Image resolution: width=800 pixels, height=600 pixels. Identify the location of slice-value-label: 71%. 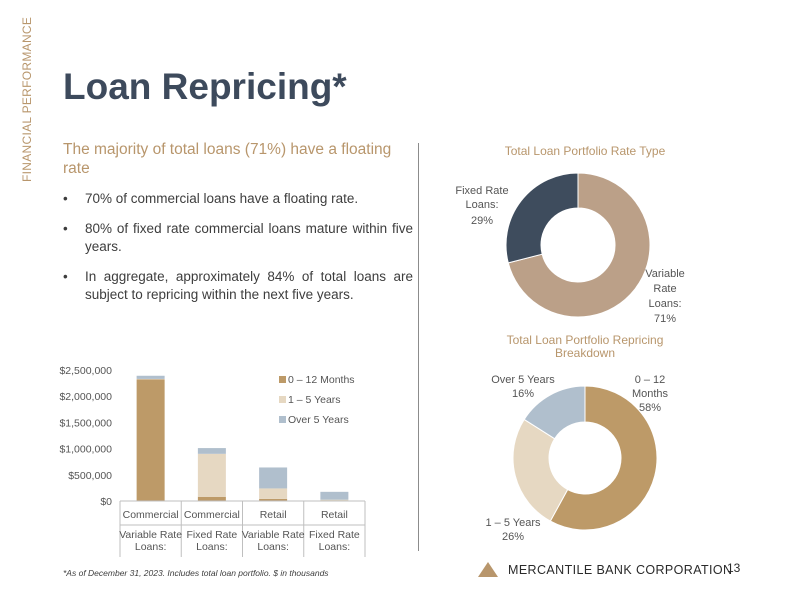
(665, 319).